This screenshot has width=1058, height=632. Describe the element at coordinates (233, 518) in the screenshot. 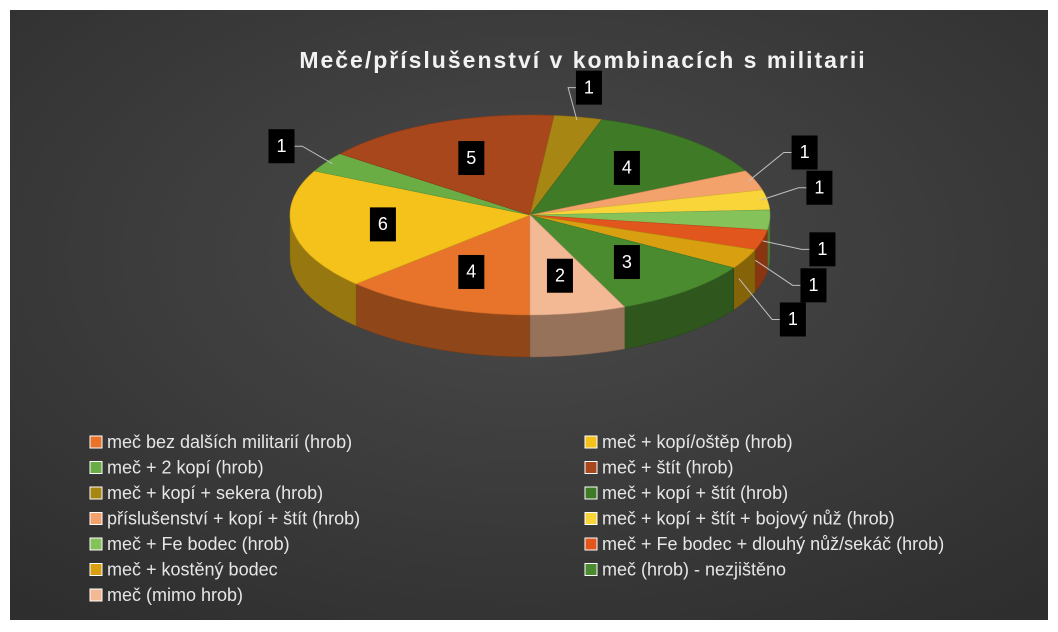

I see `legend-label: příslušenství + kopí + štít (hrob)` at that location.